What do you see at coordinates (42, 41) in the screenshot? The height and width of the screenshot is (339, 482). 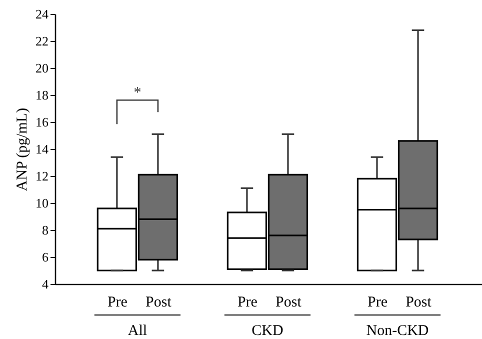 I see `y-tick-label: 22` at bounding box center [42, 41].